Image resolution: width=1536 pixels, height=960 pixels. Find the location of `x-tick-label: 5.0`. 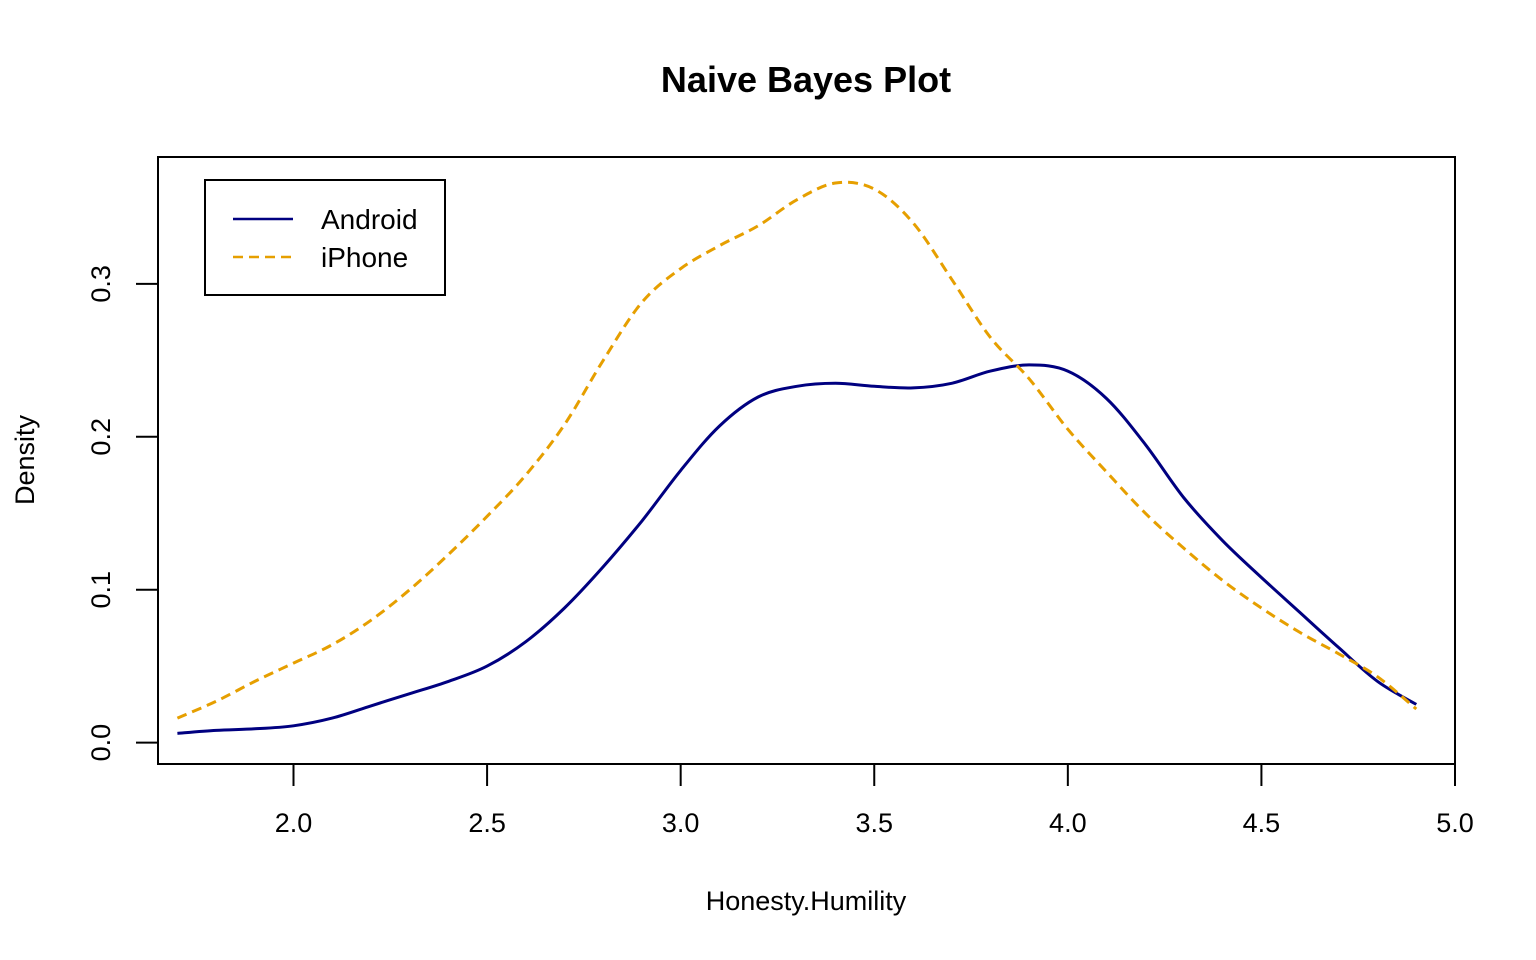

x-tick-label: 5.0 is located at coordinates (1455, 823).